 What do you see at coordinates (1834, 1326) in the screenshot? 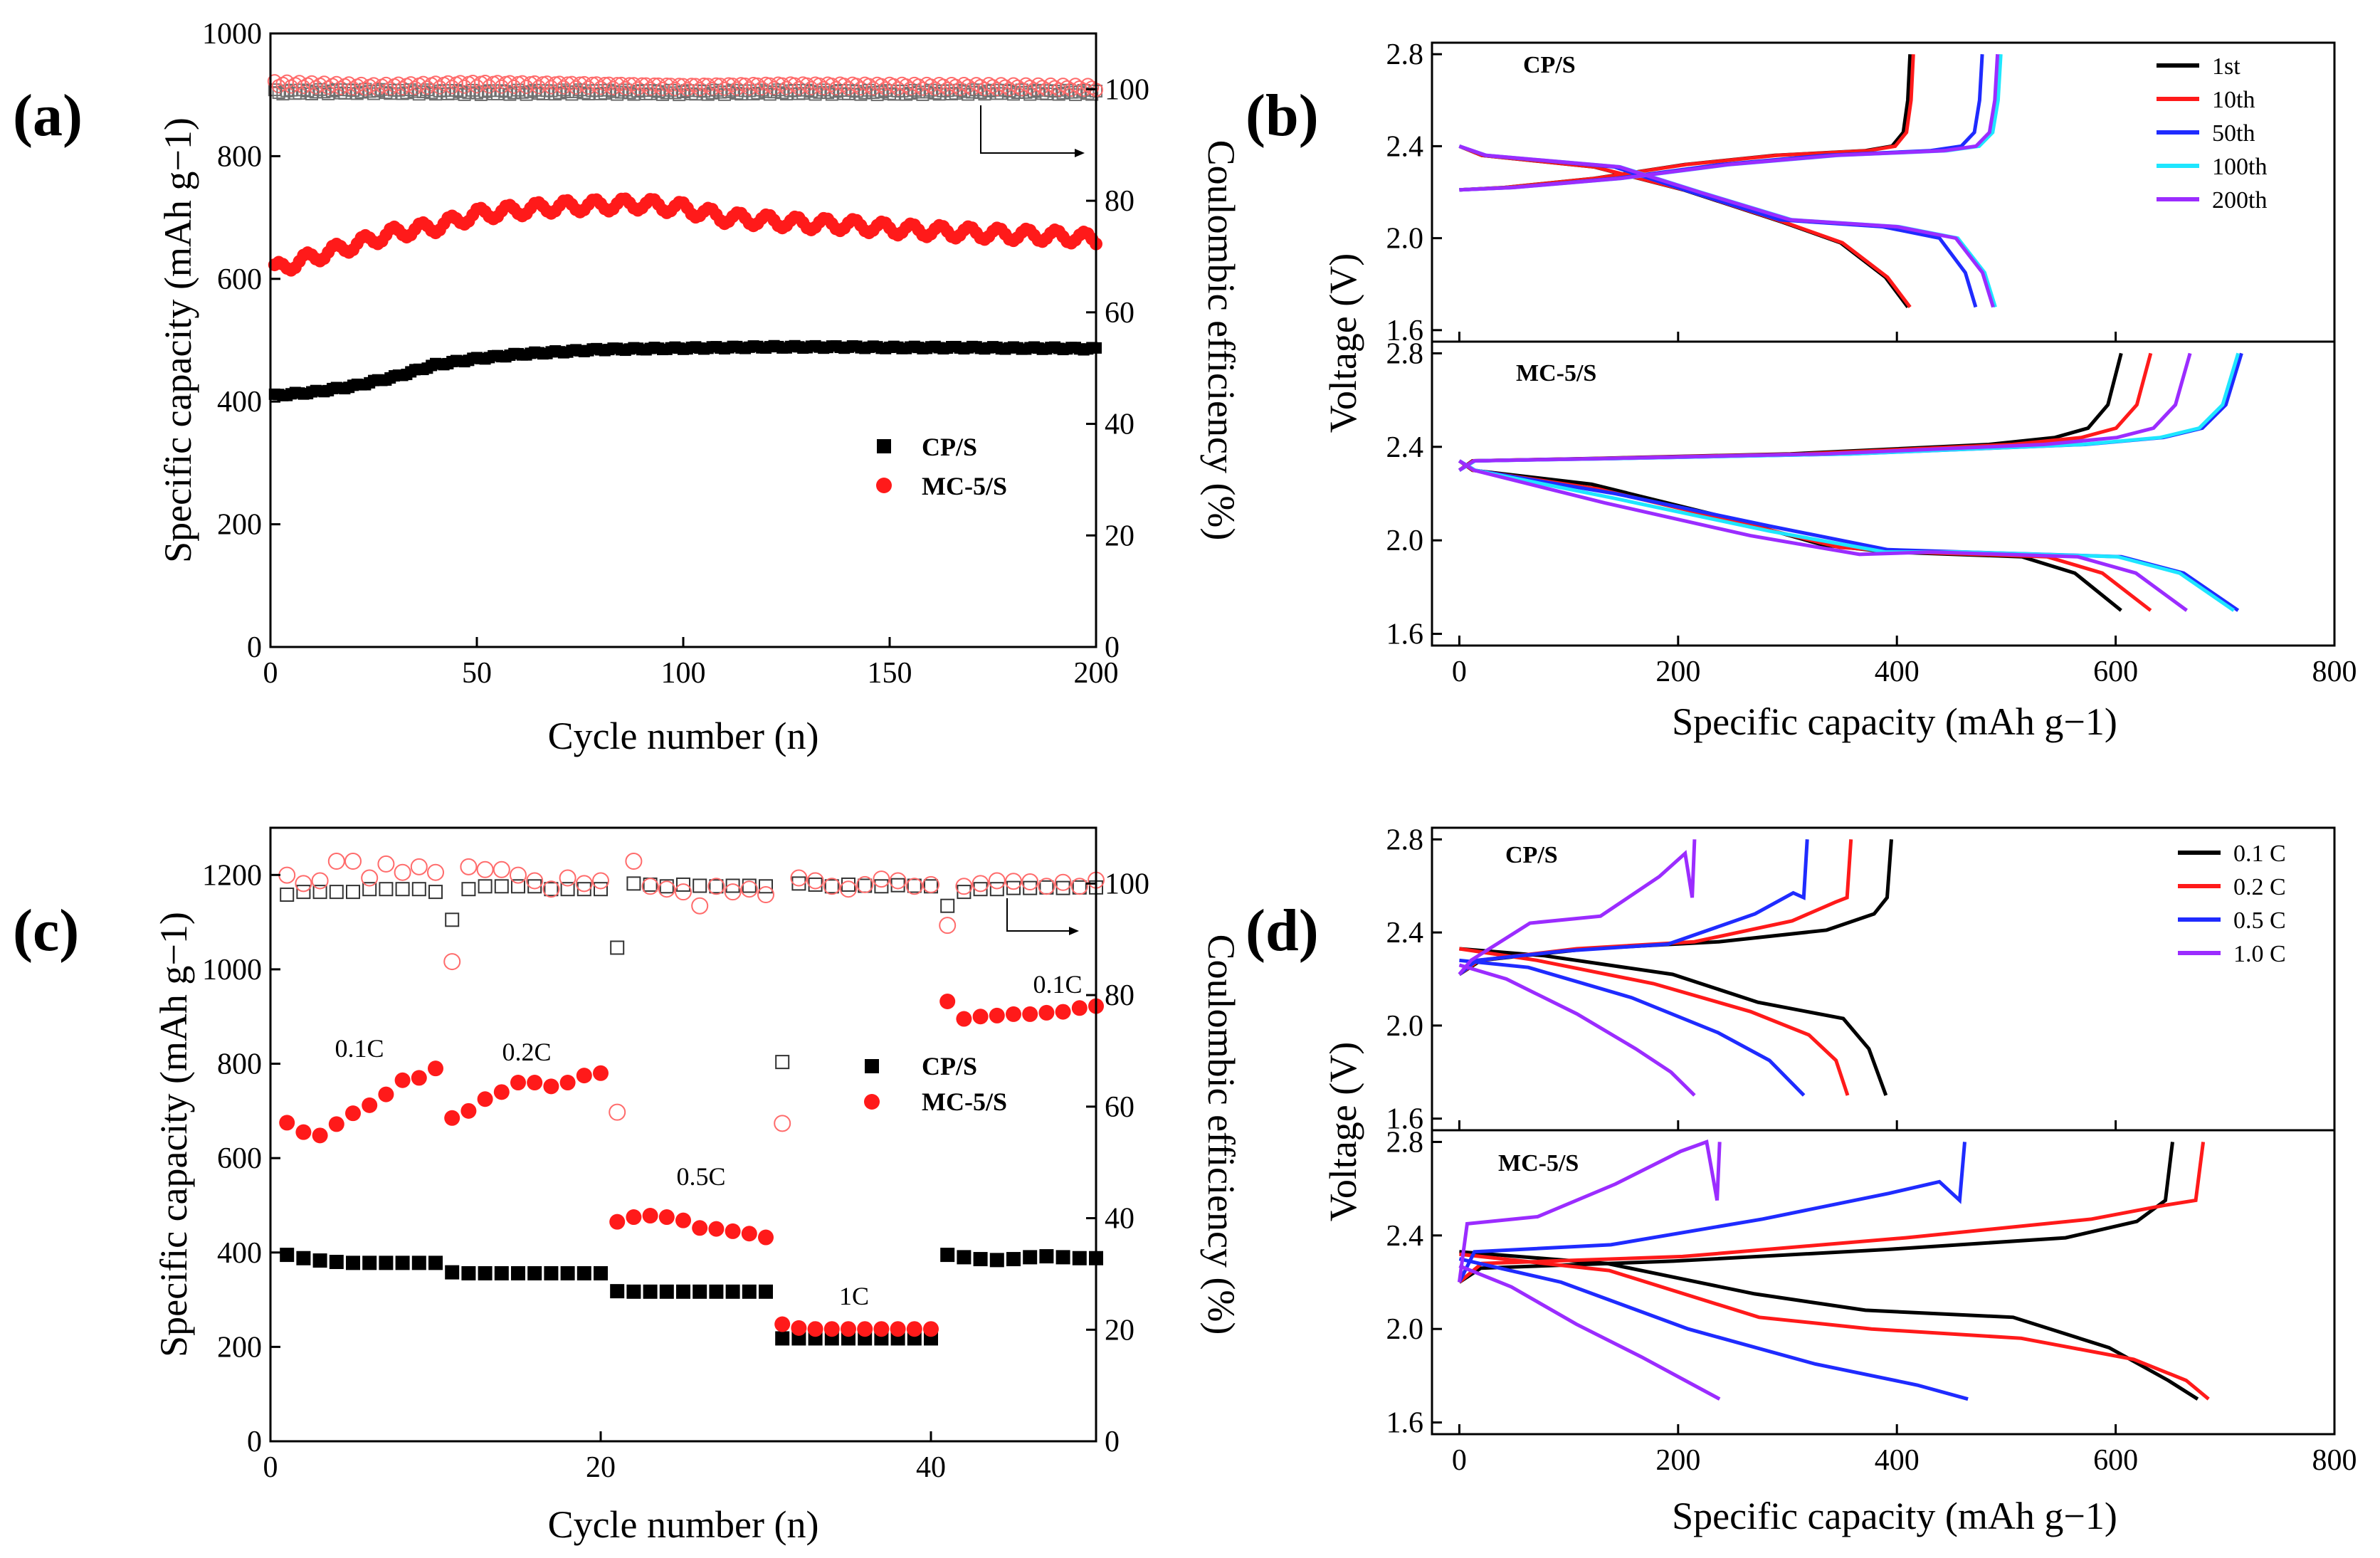
I see `d-bottom-discharge-c02` at bounding box center [1834, 1326].